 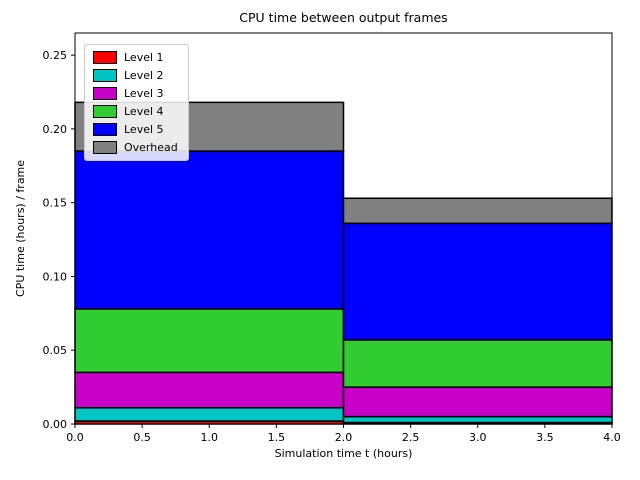 What do you see at coordinates (105, 147) in the screenshot?
I see `legend-swatch-overhead` at bounding box center [105, 147].